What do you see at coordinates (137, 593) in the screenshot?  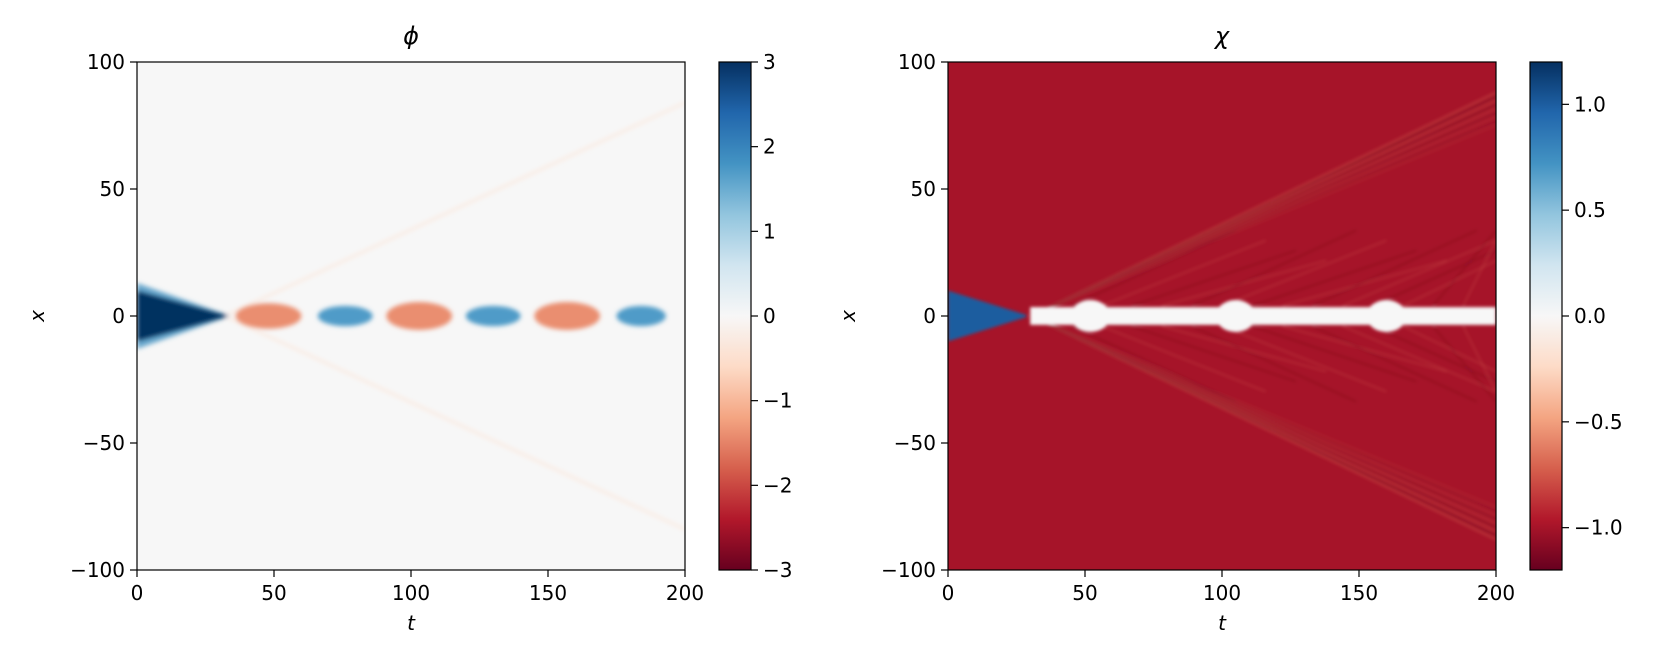 I see `phi-xtick-label: 0` at bounding box center [137, 593].